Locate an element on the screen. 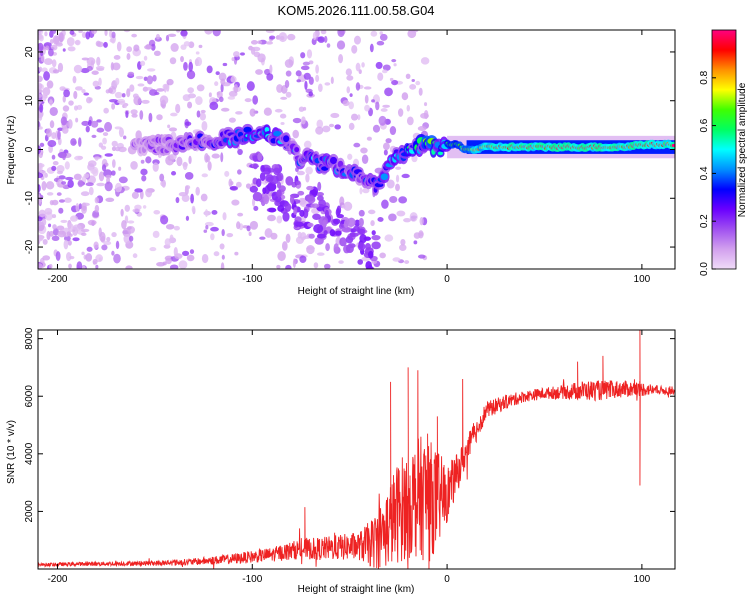 The height and width of the screenshot is (600, 750). colorbar-tick-label: 0.6 is located at coordinates (704, 125).